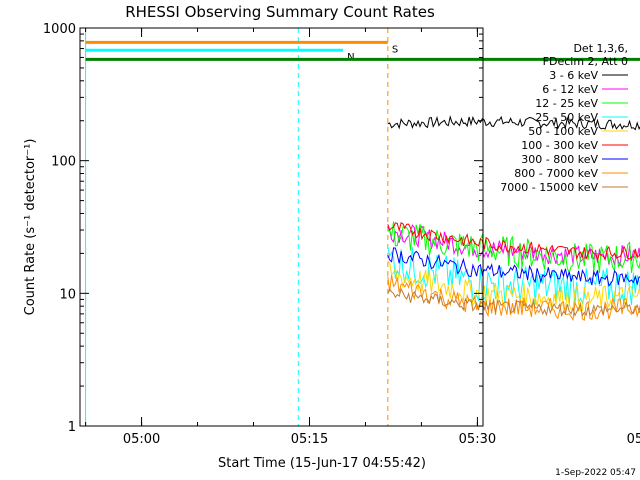 The width and height of the screenshot is (640, 480). What do you see at coordinates (141, 439) in the screenshot?
I see `x-tick-label: 05:00` at bounding box center [141, 439].